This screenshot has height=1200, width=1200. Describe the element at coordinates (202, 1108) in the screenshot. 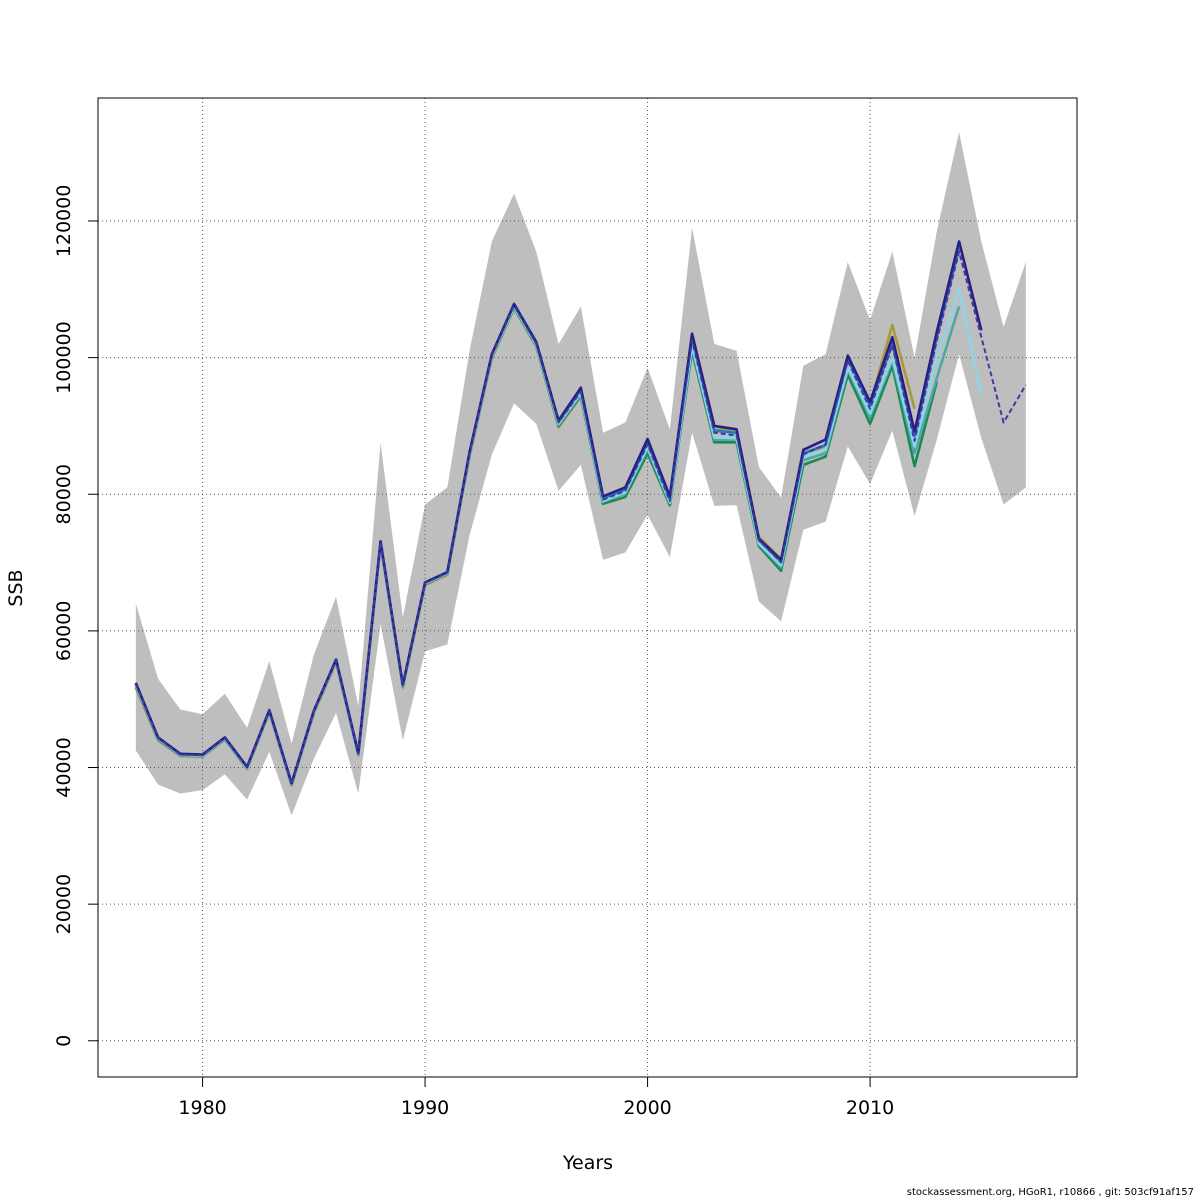

I see `x-tick-label: 1980` at that location.